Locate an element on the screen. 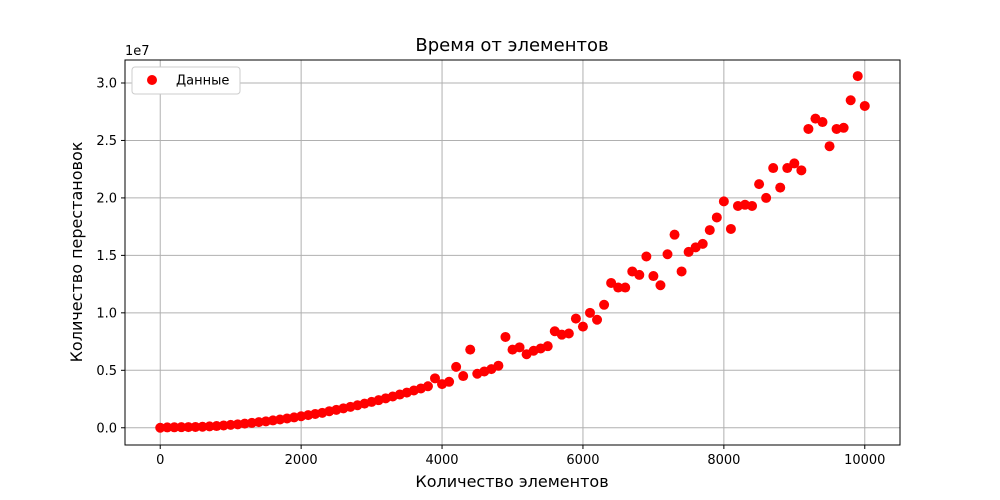 Image resolution: width=1000 pixels, height=500 pixels. y-scale-offset-label: 1e7 is located at coordinates (137, 51).